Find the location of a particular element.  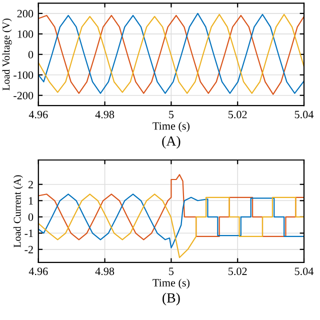

y-tick-label: 200 is located at coordinates (25, 14).